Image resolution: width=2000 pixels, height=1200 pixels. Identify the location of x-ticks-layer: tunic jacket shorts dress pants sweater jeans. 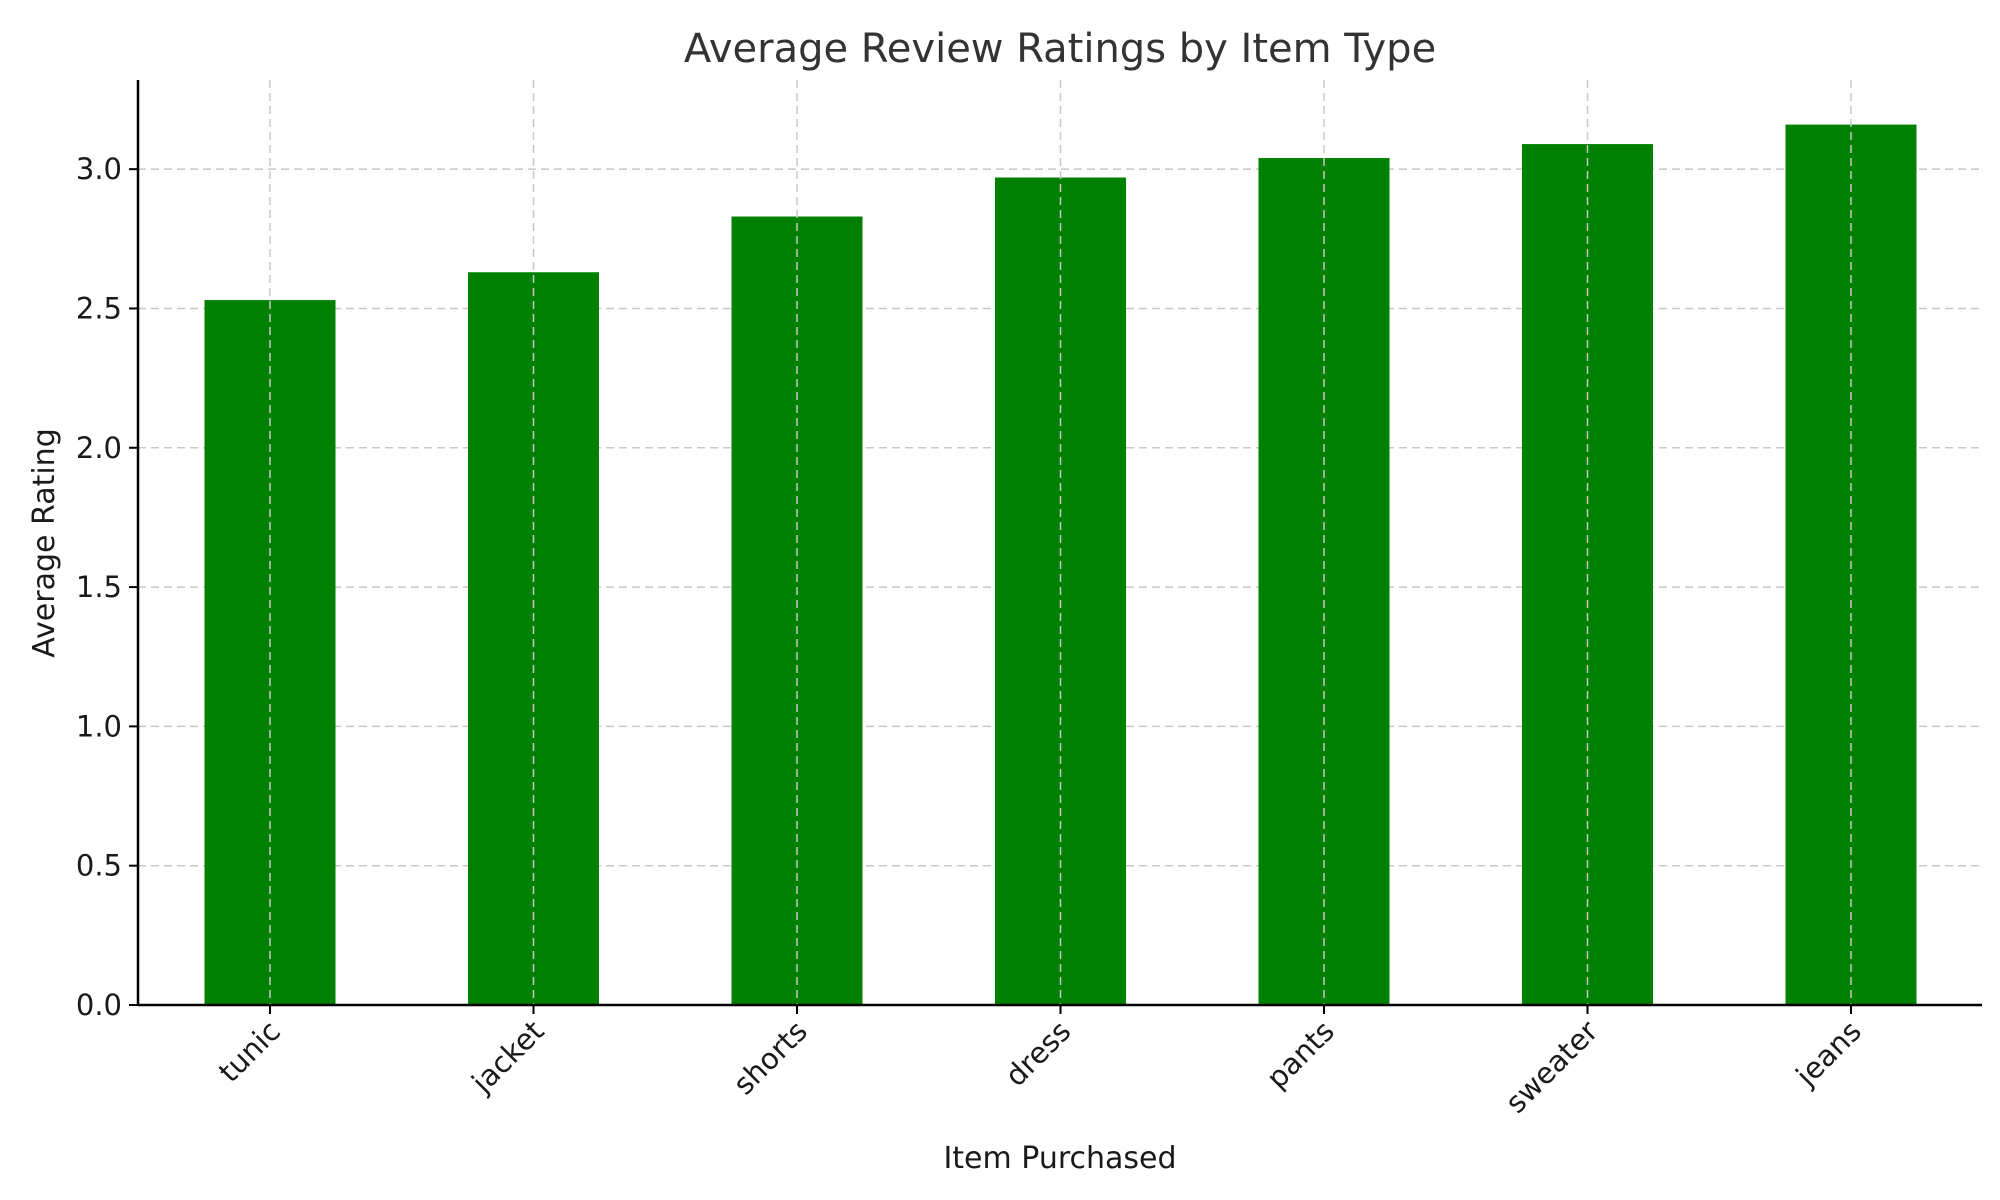
(1040, 1062).